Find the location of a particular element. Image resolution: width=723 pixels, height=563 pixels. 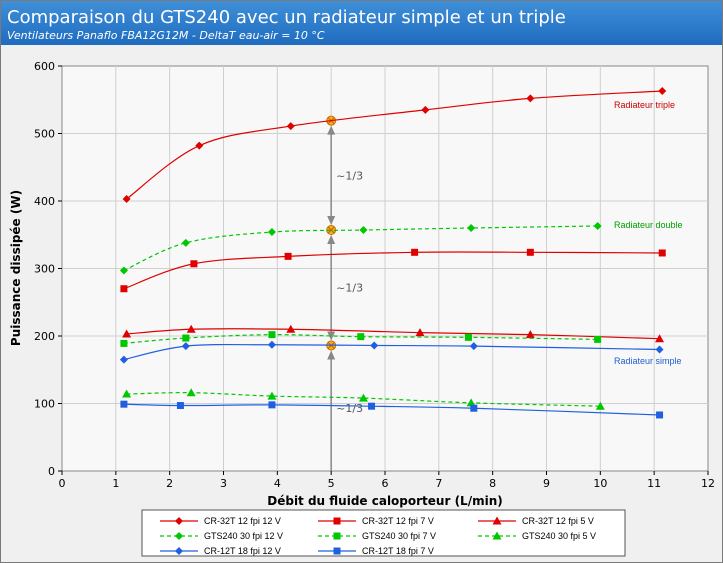

x-tick-label: 8 is located at coordinates (492, 483).